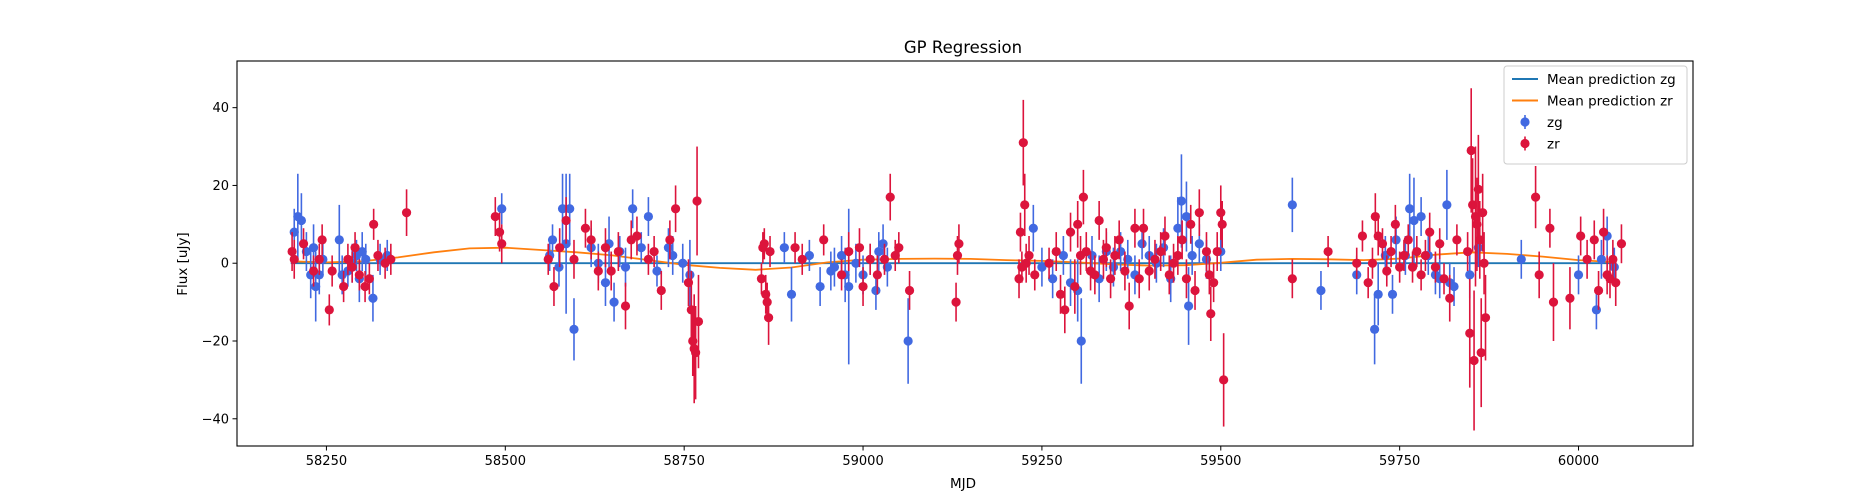 The image size is (1875, 504). What do you see at coordinates (1611, 80) in the screenshot?
I see `legend-label: Mean prediction zg` at bounding box center [1611, 80].